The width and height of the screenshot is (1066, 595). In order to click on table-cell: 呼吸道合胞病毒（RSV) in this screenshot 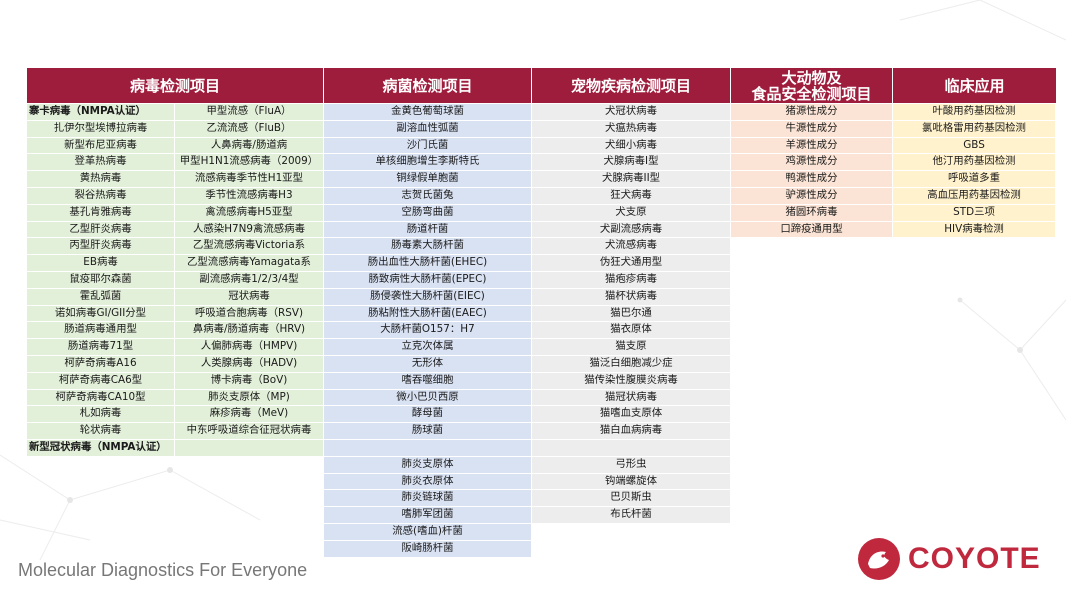, I will do `click(249, 314)`.